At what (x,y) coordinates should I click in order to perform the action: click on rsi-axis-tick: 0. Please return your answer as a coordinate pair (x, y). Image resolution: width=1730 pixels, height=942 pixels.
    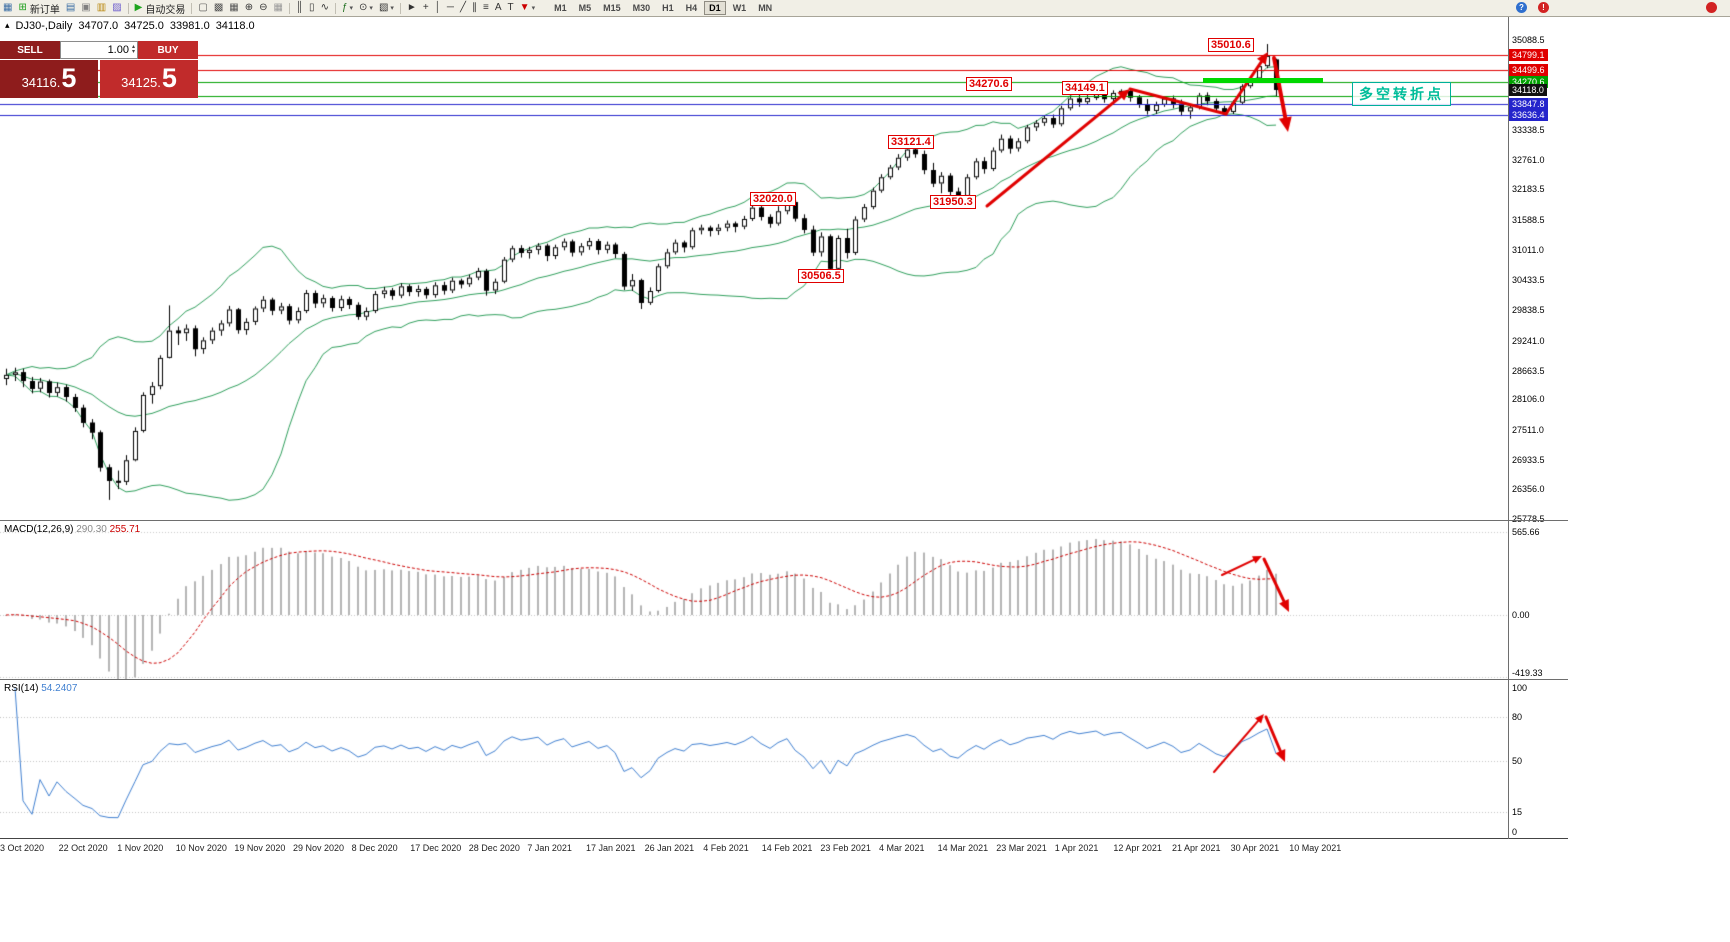
    Looking at the image, I should click on (1515, 832).